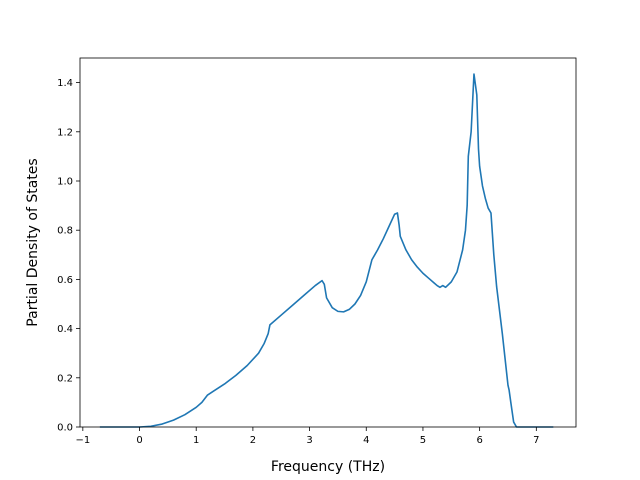 This screenshot has width=640, height=480. I want to click on y-tick-label: 1.2, so click(65, 132).